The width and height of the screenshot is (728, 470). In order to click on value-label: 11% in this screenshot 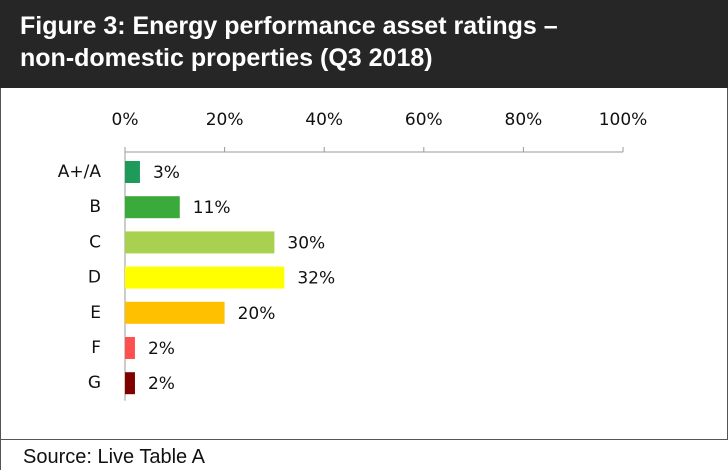, I will do `click(212, 208)`.